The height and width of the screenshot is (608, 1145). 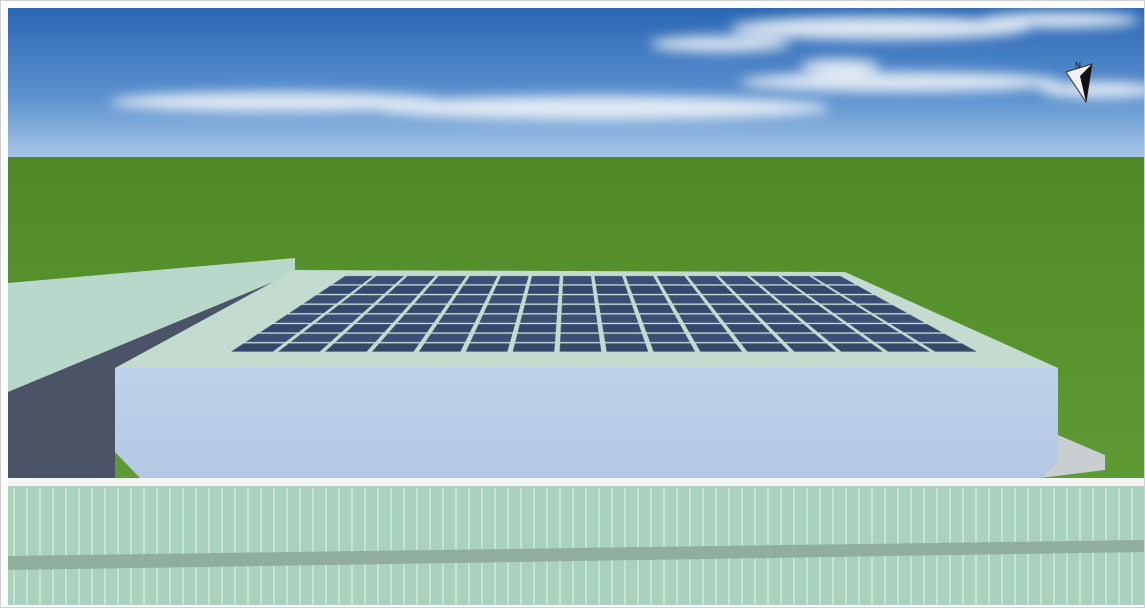 What do you see at coordinates (1072, 456) in the screenshot?
I see `right-ledge` at bounding box center [1072, 456].